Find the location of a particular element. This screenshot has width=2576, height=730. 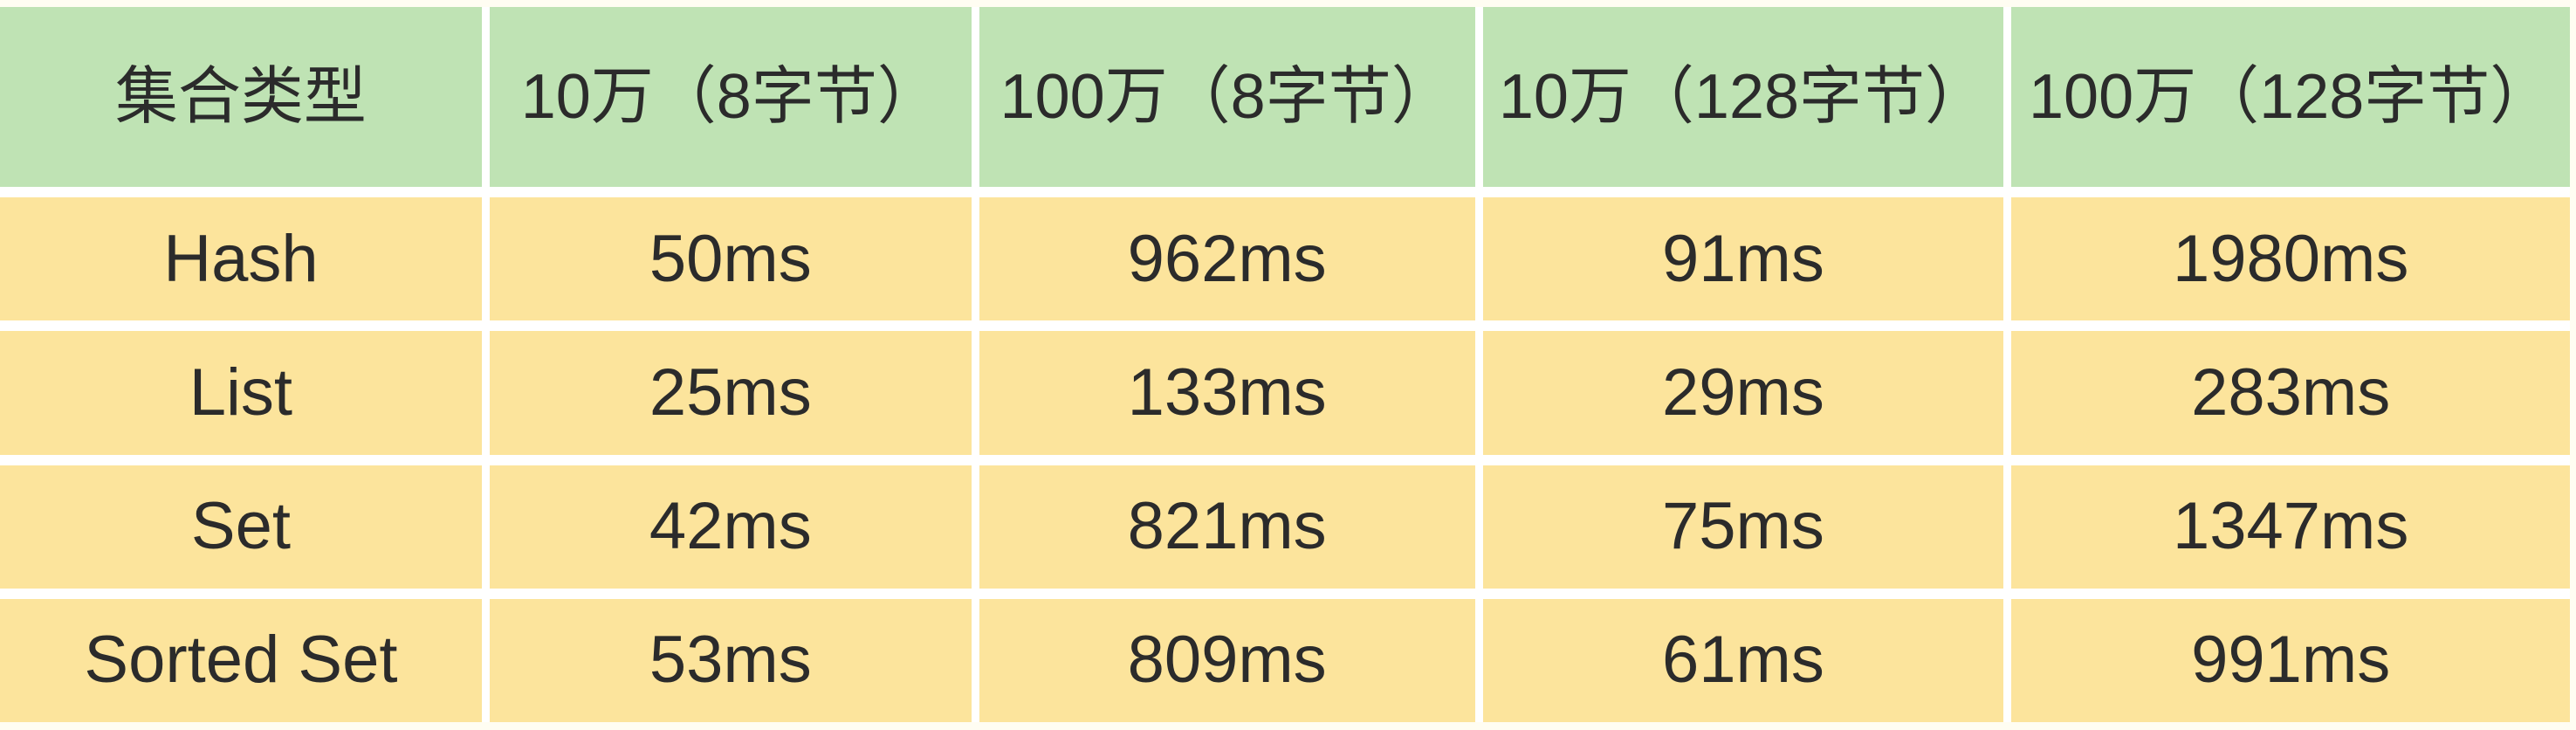

col-header-100k-128byte: 10万（128字节） is located at coordinates (1743, 97).